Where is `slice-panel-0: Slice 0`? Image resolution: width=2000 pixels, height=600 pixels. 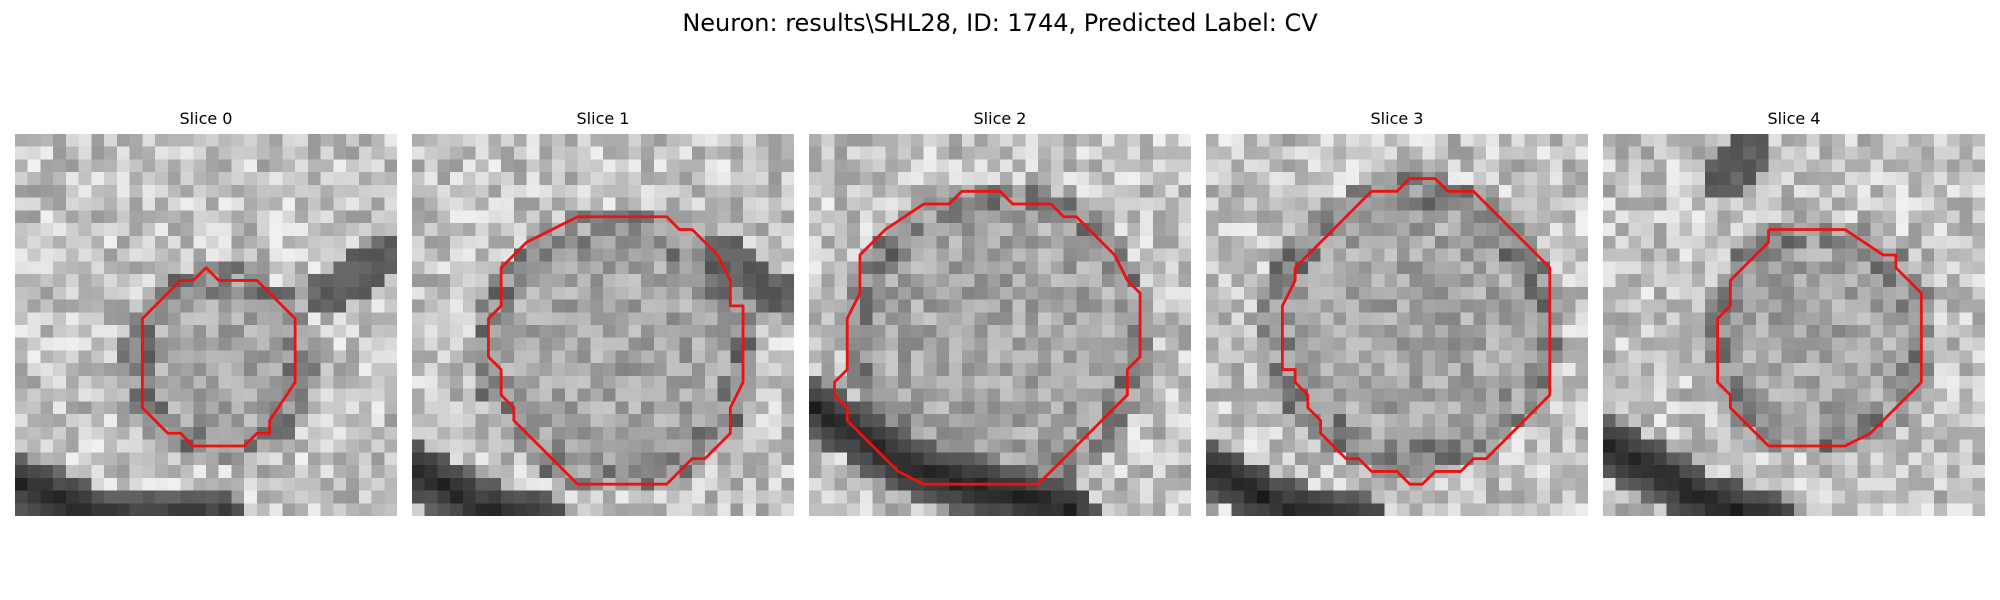
slice-panel-0: Slice 0 is located at coordinates (206, 312).